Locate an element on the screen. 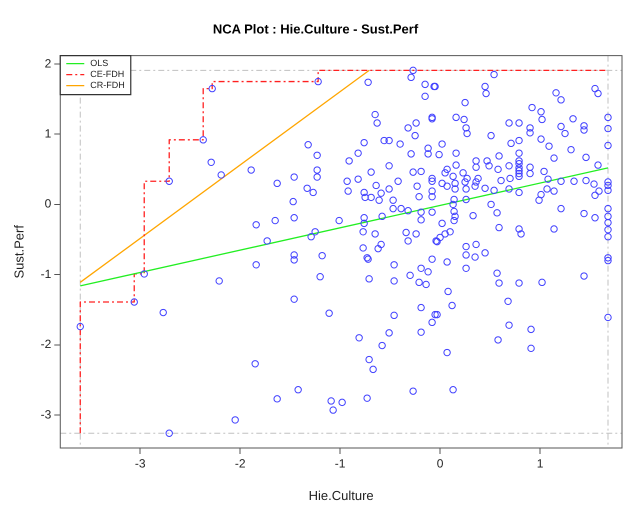  legend-label: OLS is located at coordinates (99, 63).